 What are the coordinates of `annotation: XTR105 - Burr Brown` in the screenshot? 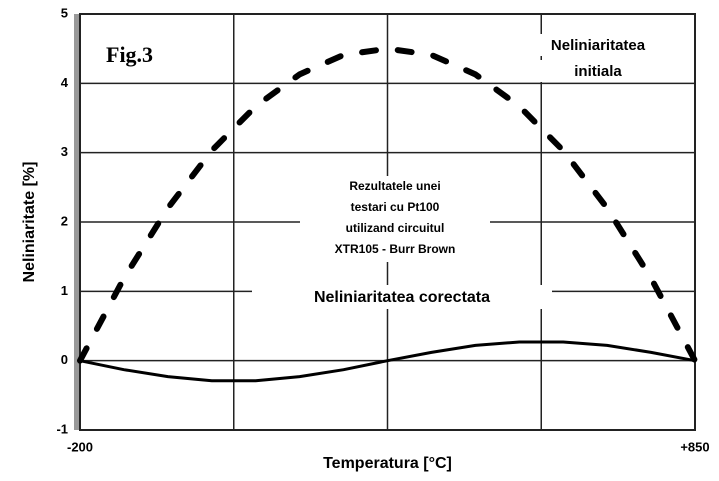 It's located at (395, 249).